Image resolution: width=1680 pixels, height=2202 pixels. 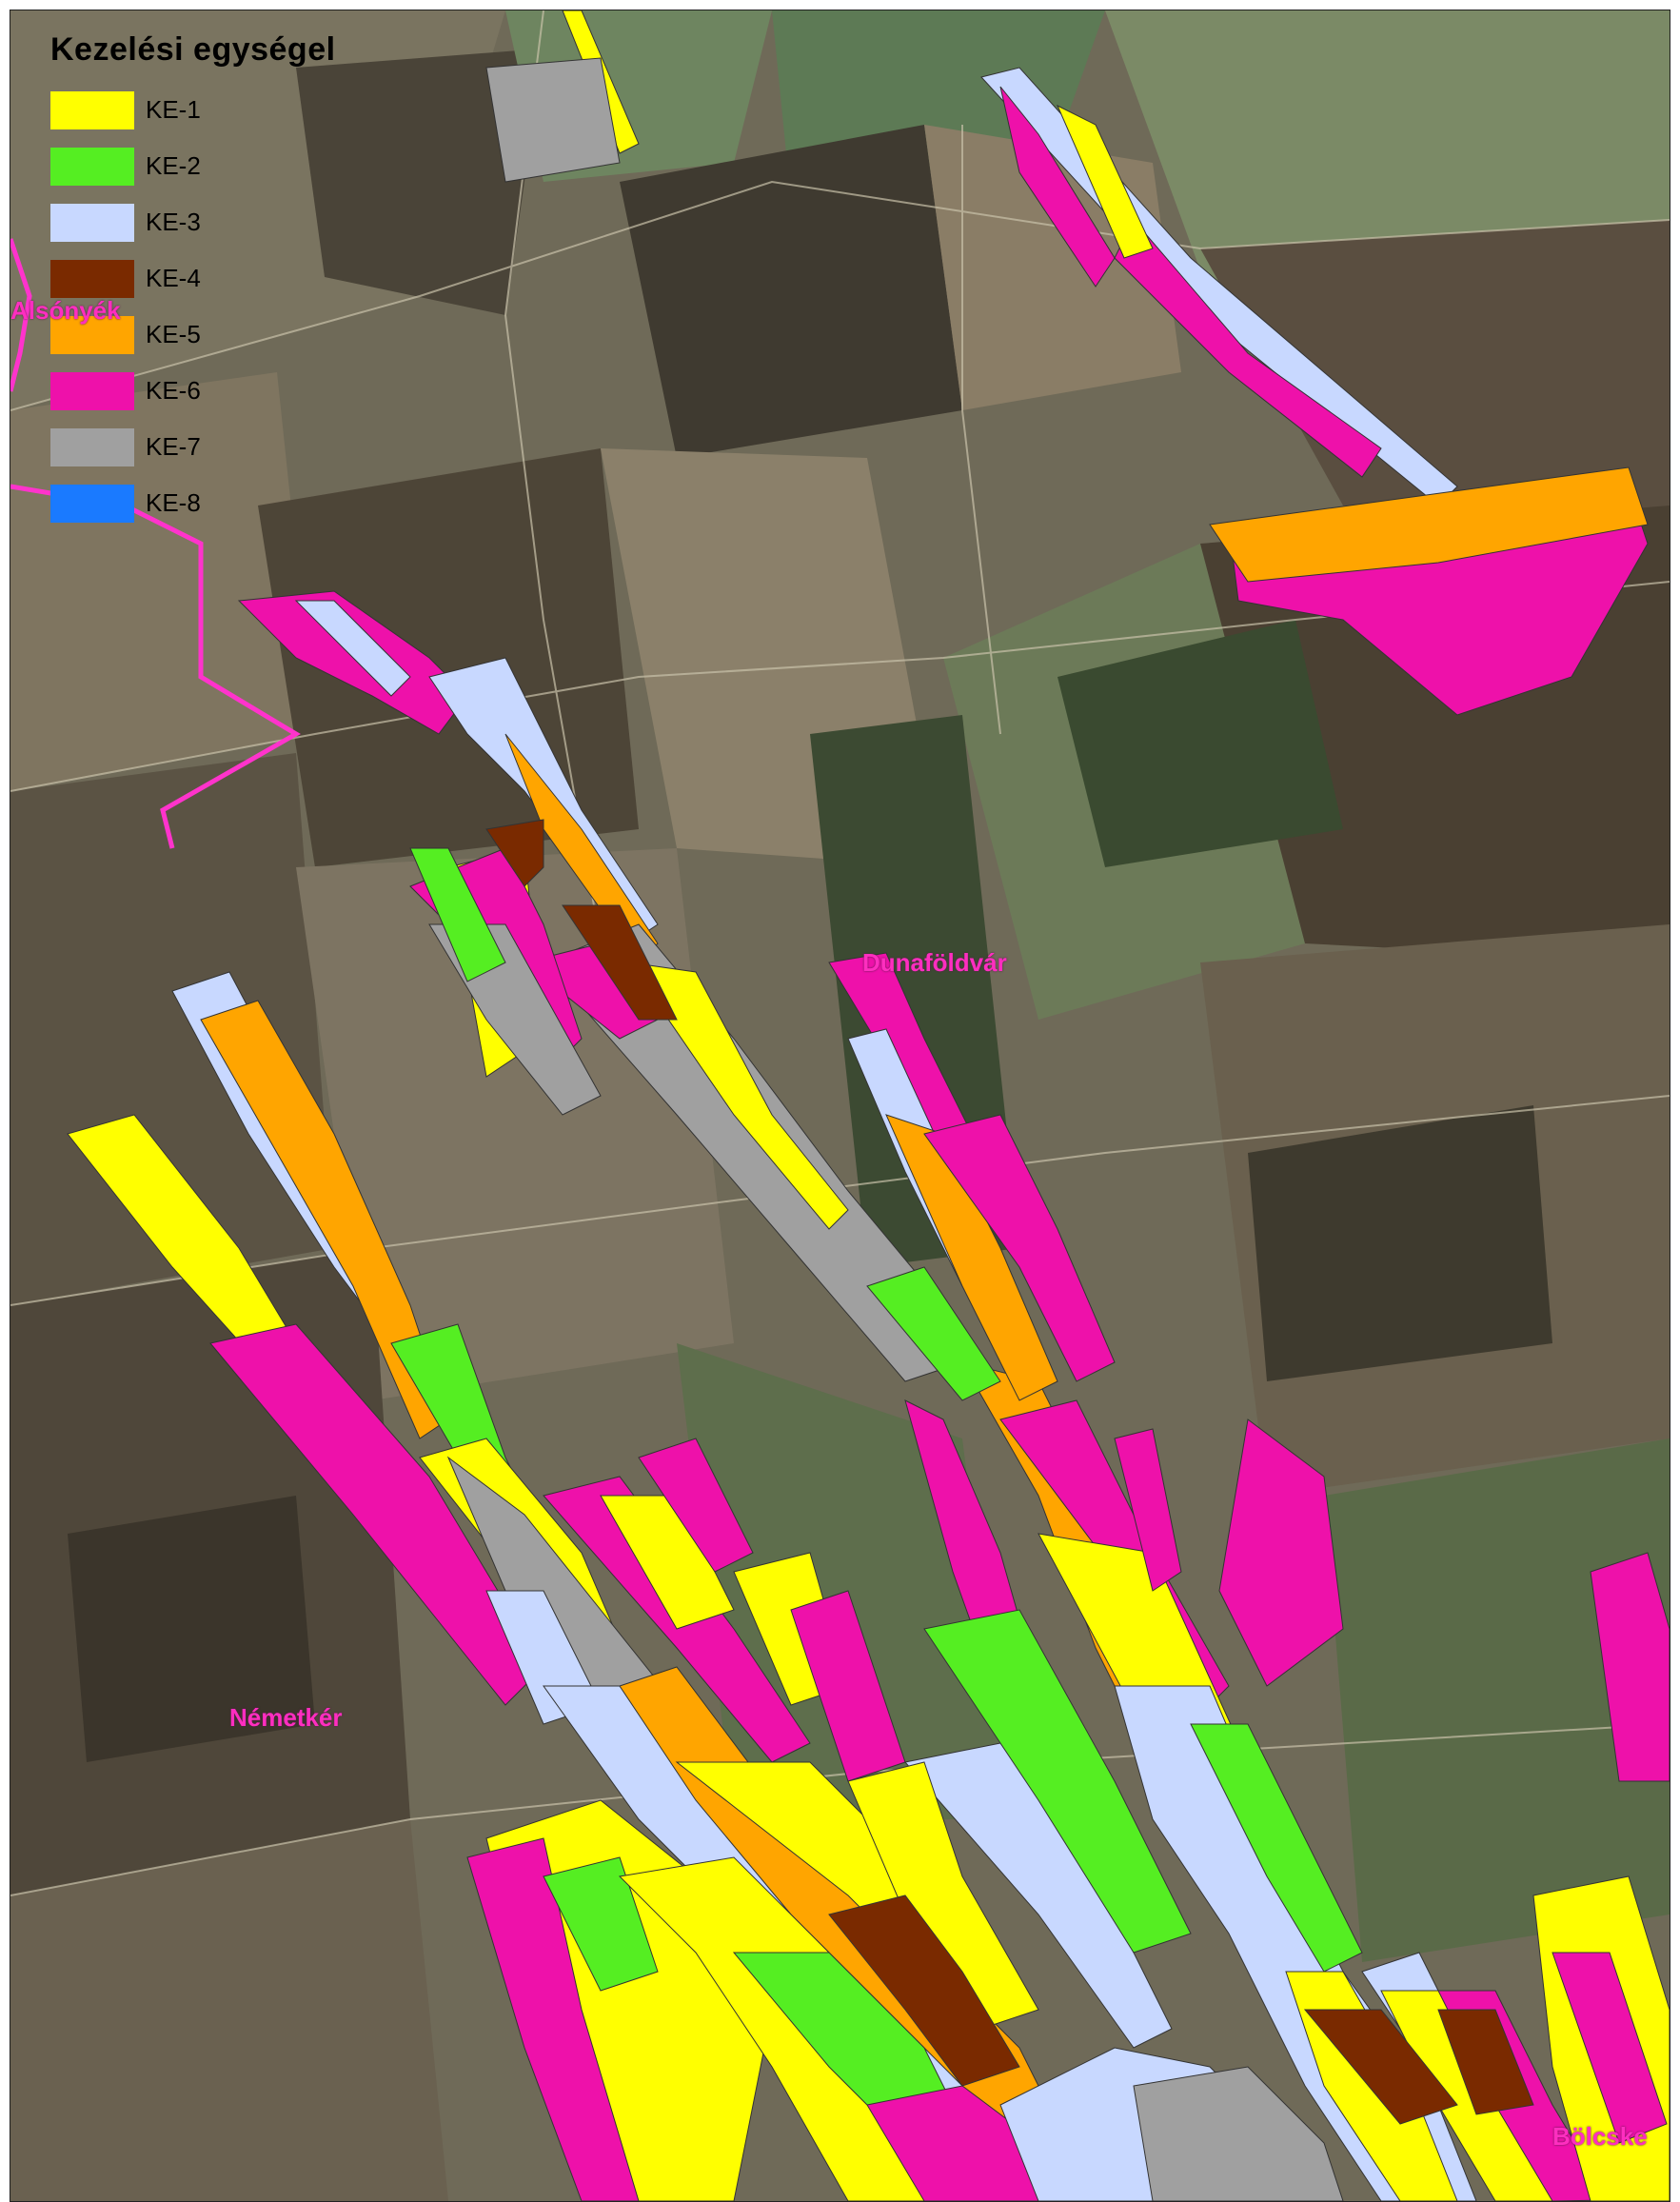 I want to click on legend-item-ke-1: KE-1, so click(x=193, y=110).